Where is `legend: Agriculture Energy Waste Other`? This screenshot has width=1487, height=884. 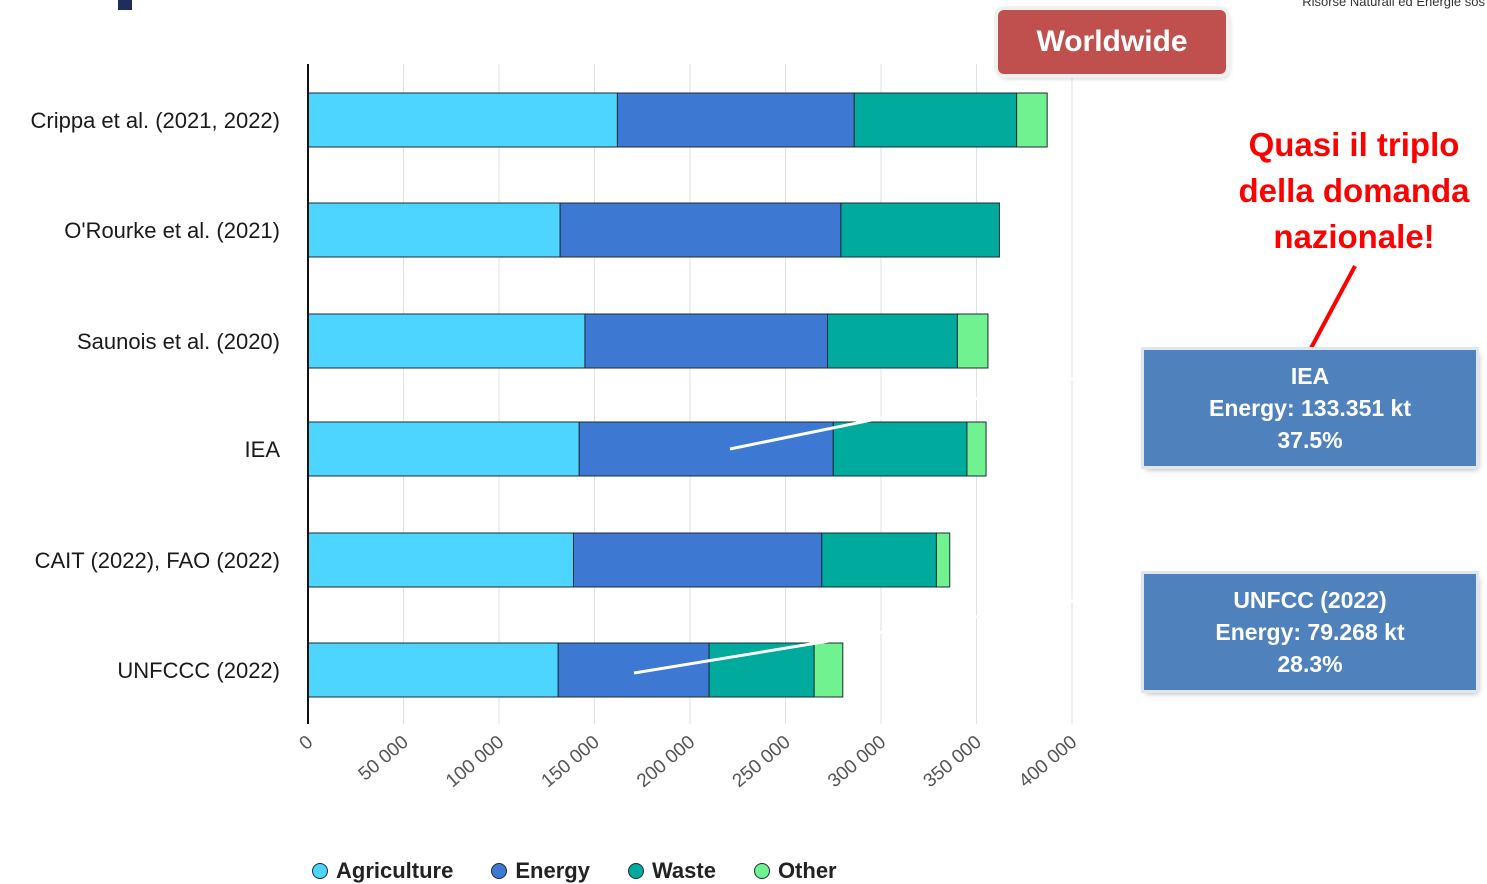
legend: Agriculture Energy Waste Other is located at coordinates (574, 871).